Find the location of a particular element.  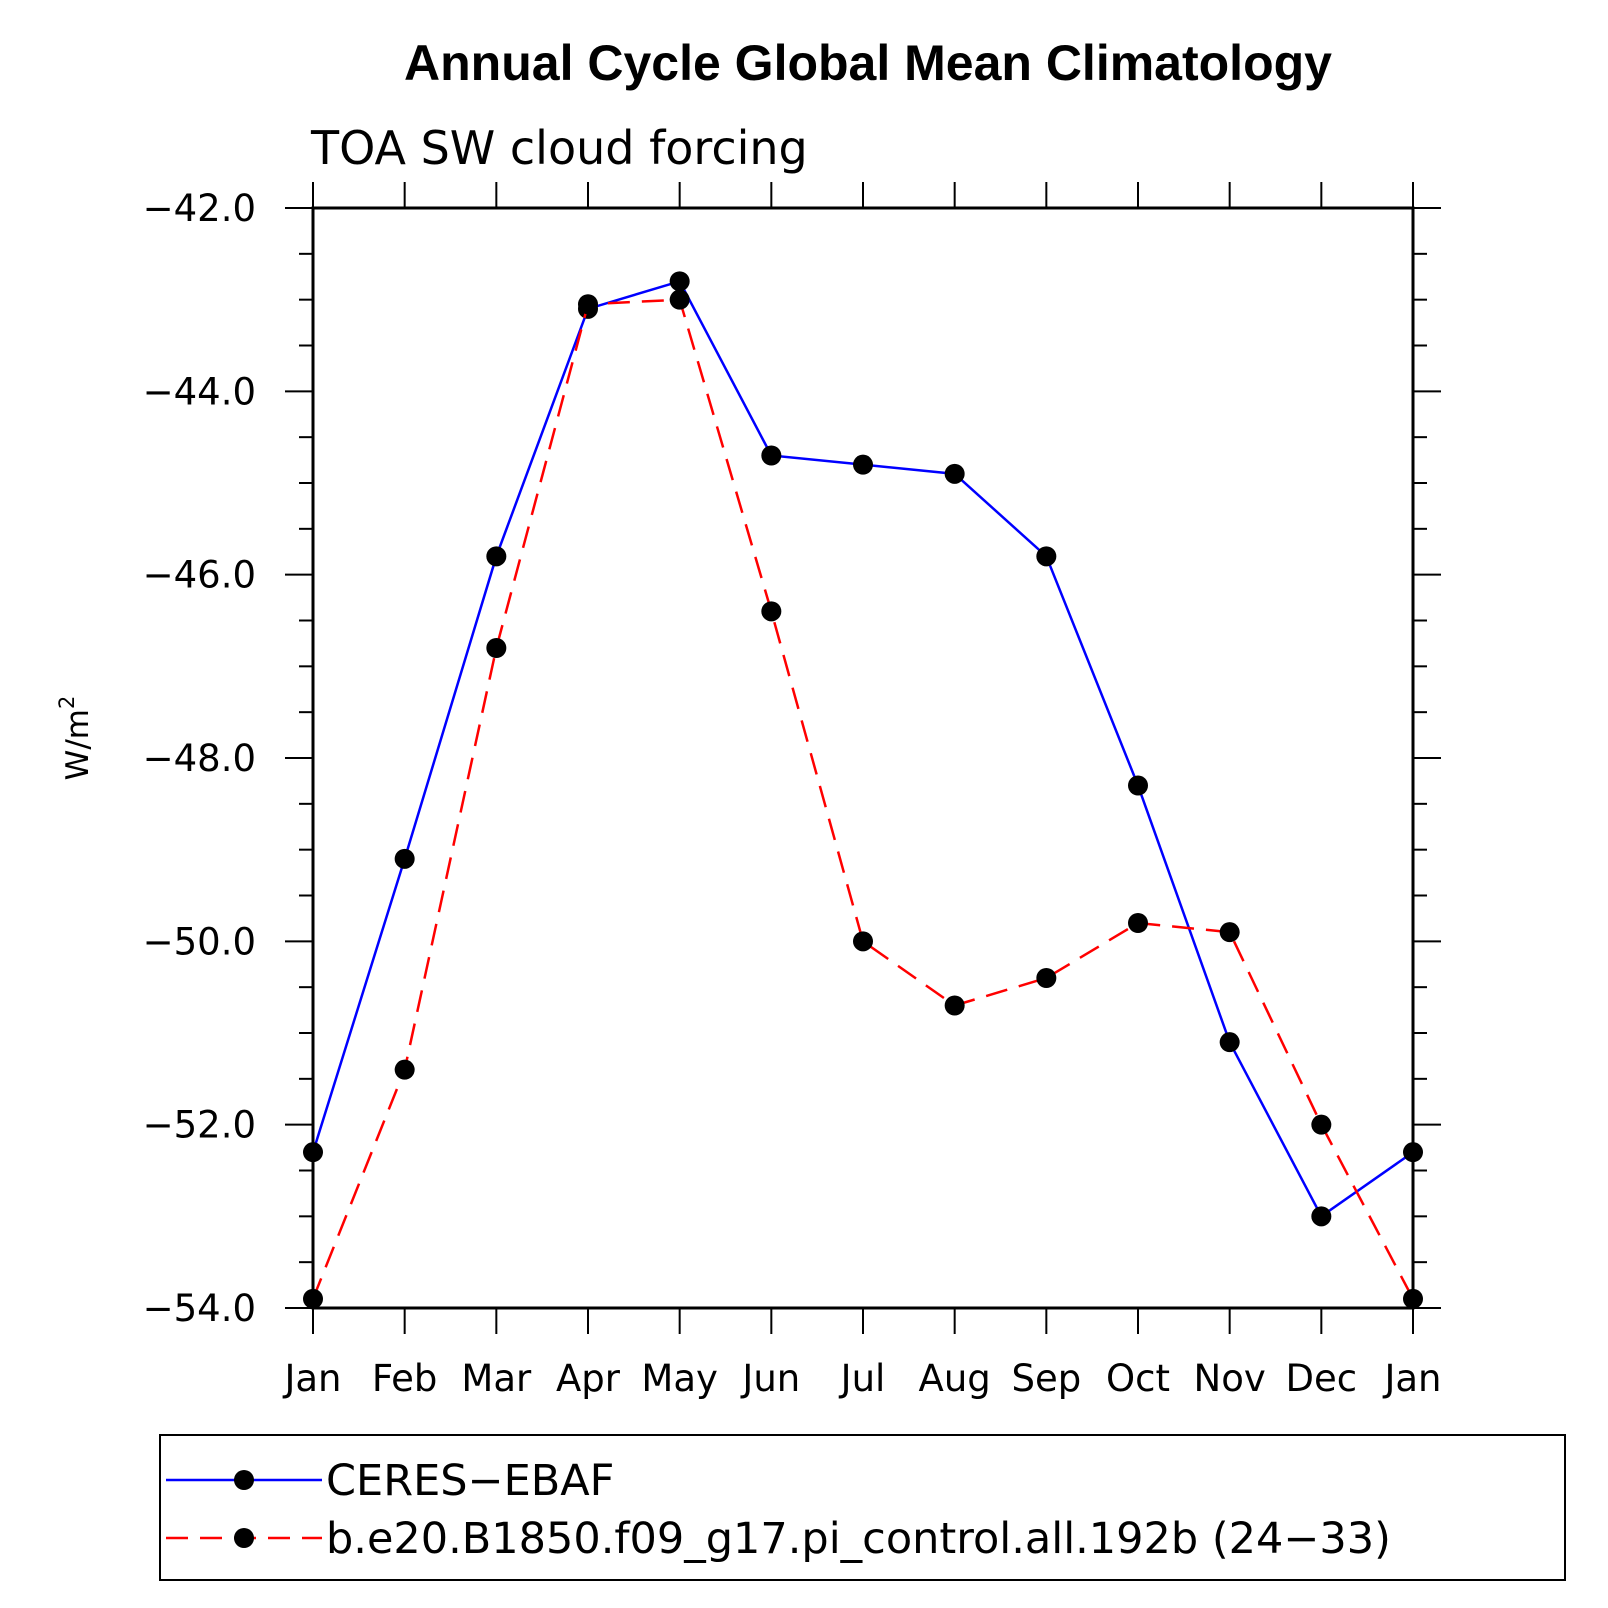

y-axis-label-text: W/m is located at coordinates (78, 744).